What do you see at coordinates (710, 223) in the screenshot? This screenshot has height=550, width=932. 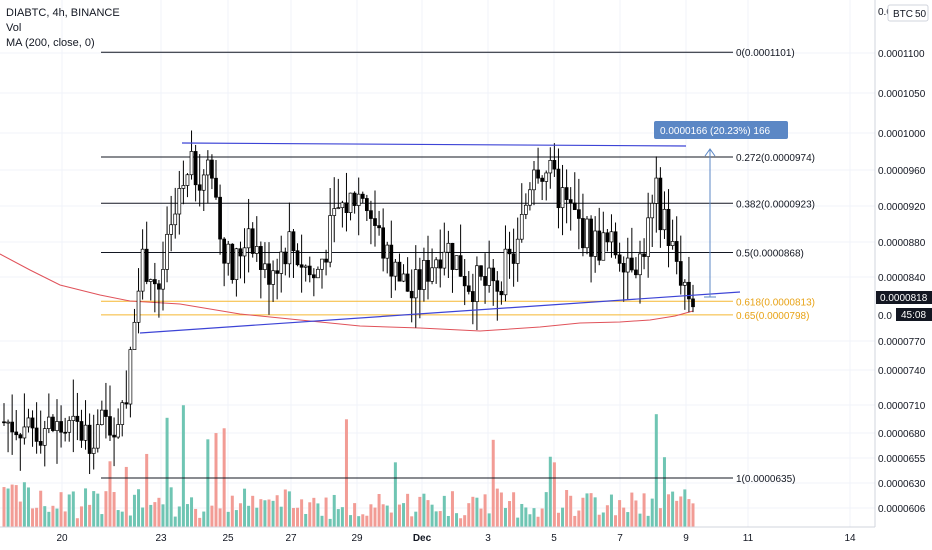 I see `price-range-measure` at bounding box center [710, 223].